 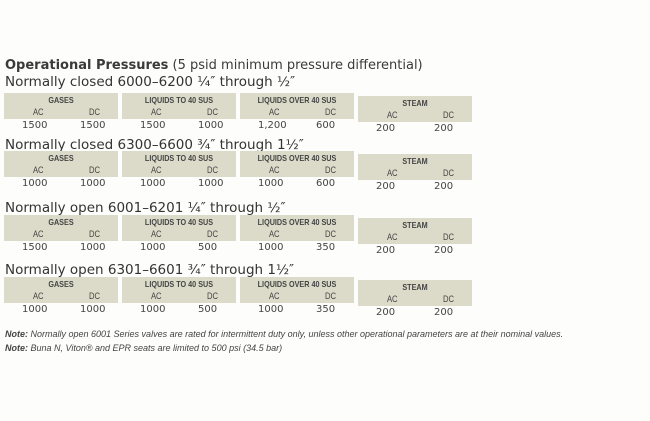 What do you see at coordinates (150, 82) in the screenshot?
I see `section-heading: Normally closed 6000–6200 ¼″ through ½″` at bounding box center [150, 82].